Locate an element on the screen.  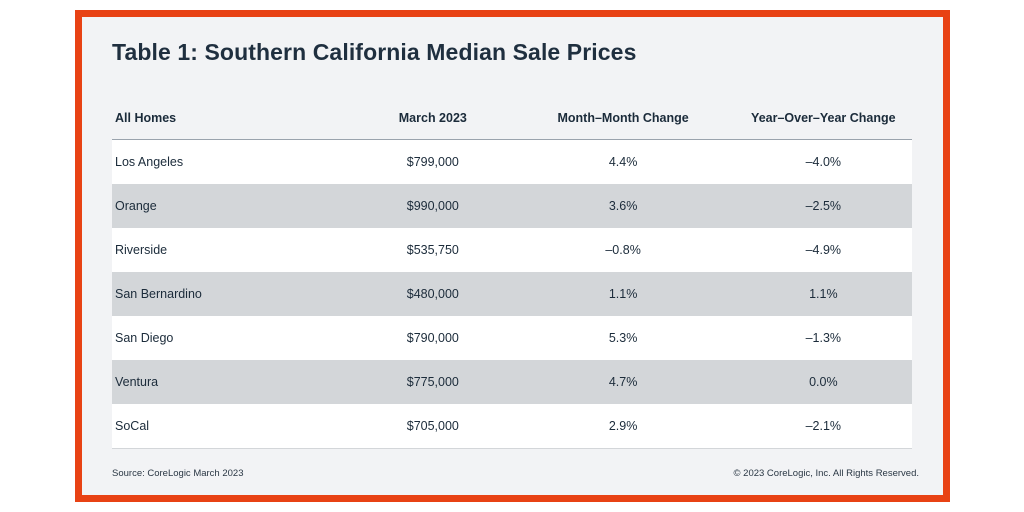
cell-price: $790,000 is located at coordinates (433, 338).